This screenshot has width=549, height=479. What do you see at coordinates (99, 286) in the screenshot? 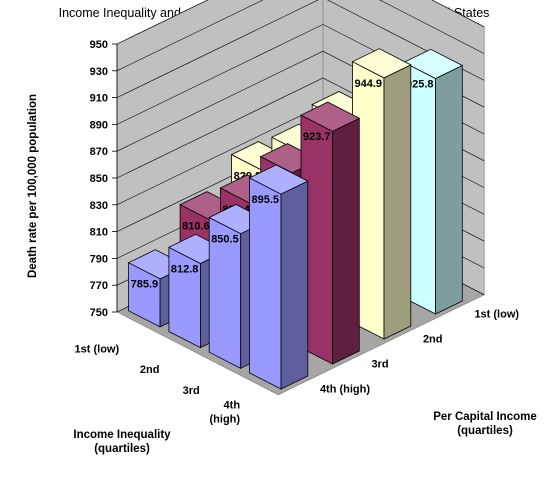
I see `y-tick-label: 770` at bounding box center [99, 286].